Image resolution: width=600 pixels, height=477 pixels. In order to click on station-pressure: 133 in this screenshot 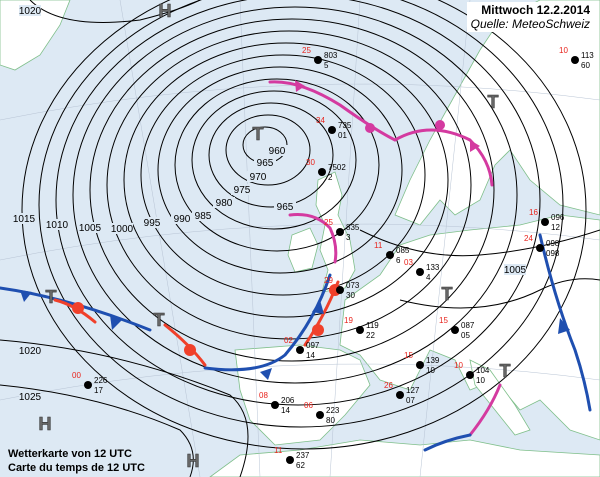, I will do `click(433, 267)`.